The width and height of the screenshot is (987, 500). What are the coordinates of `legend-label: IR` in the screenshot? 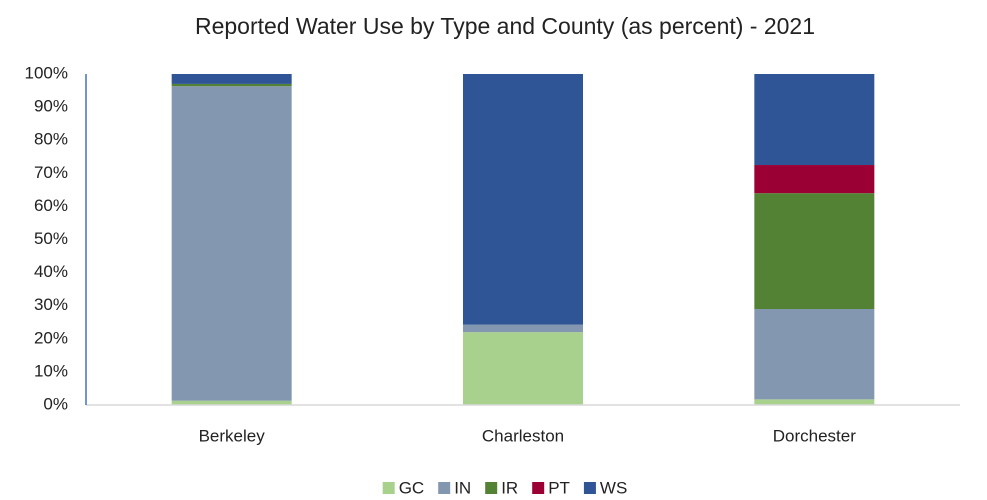 It's located at (509, 487).